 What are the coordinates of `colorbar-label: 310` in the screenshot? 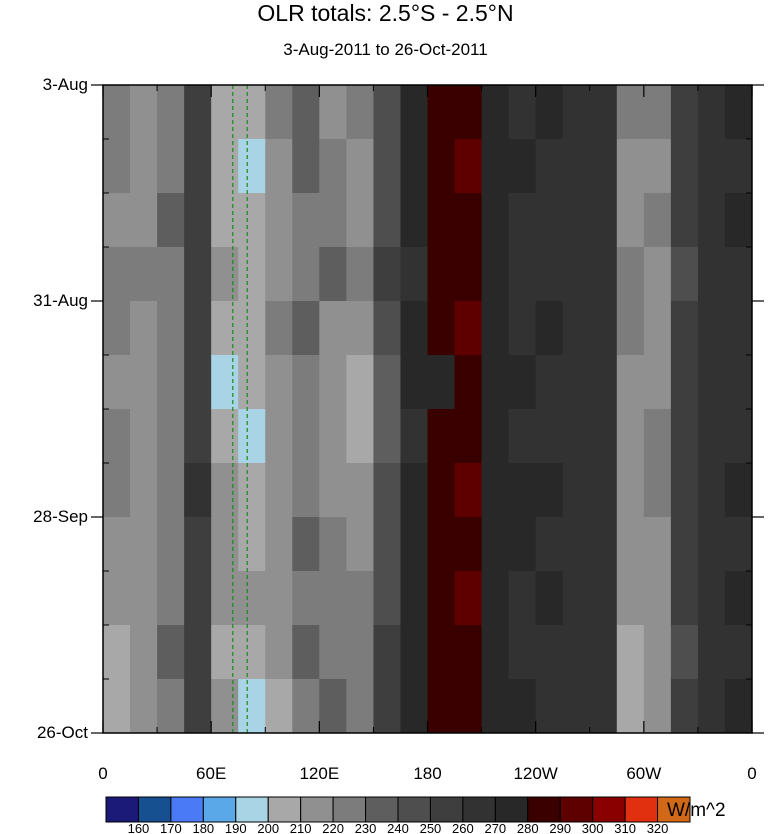 It's located at (625, 827).